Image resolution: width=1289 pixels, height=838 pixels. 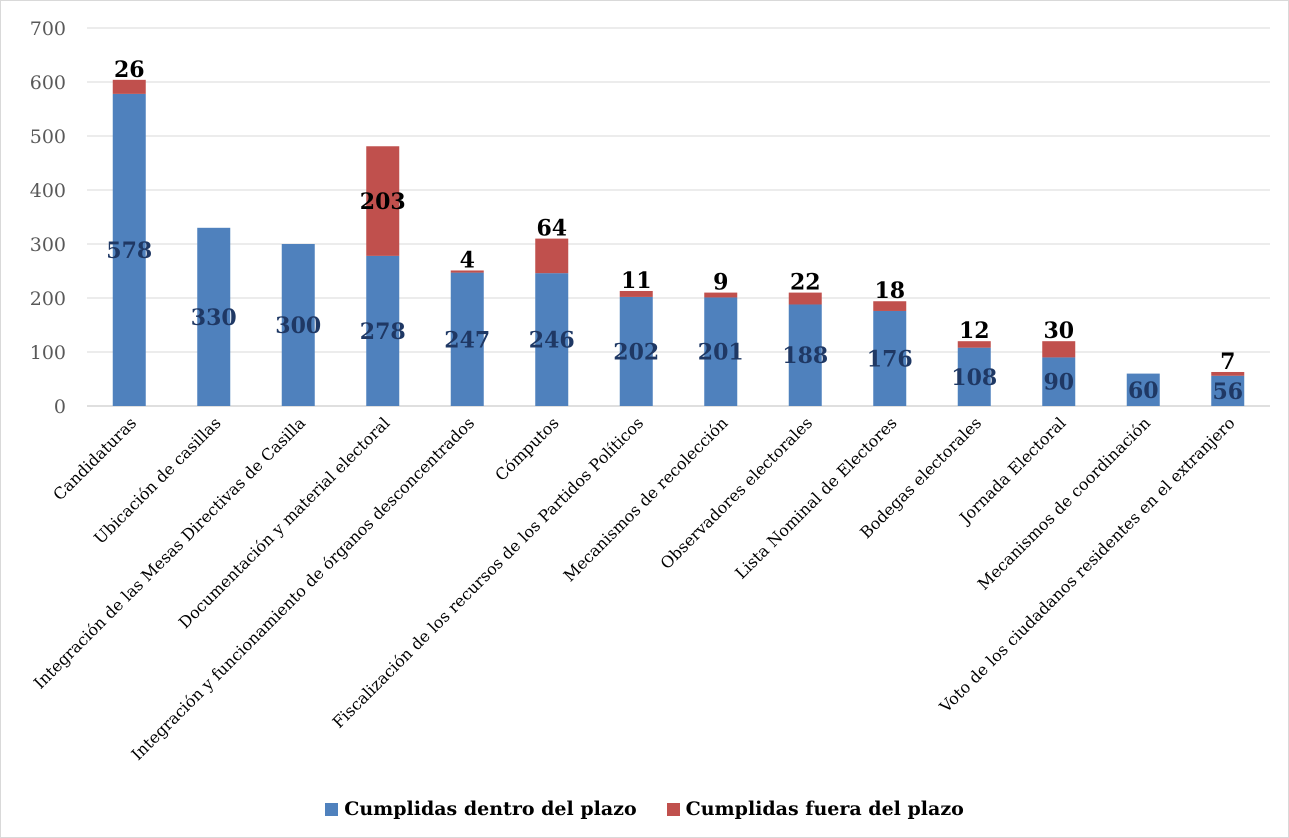 I want to click on data-label-in-time: 201, so click(x=721, y=353).